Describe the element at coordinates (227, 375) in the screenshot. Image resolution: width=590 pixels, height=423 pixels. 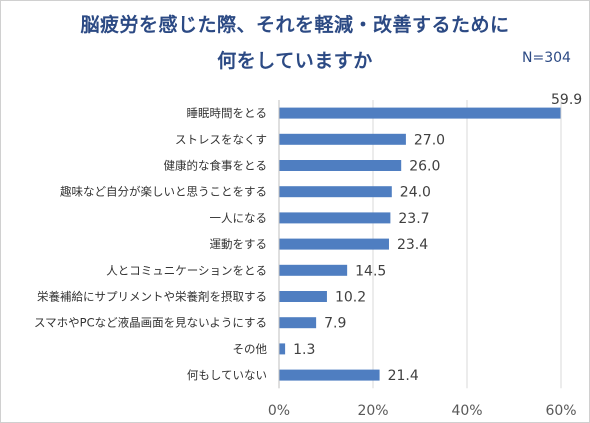
I see `category-label: 何もしていない` at that location.